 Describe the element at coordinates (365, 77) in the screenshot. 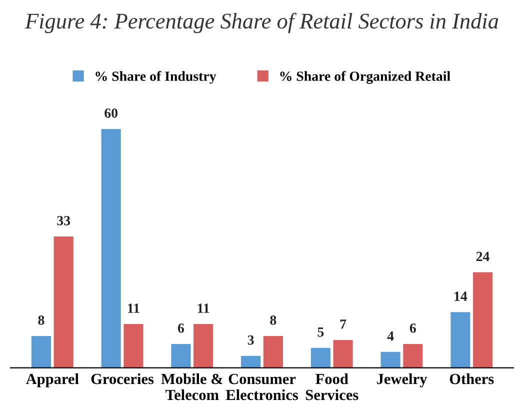

I see `legend-label: % Share of Organized Retail` at that location.